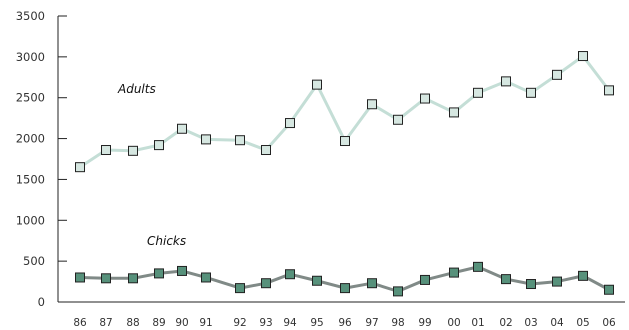 The width and height of the screenshot is (629, 330). I want to click on x-tick-label: 96, so click(345, 323).